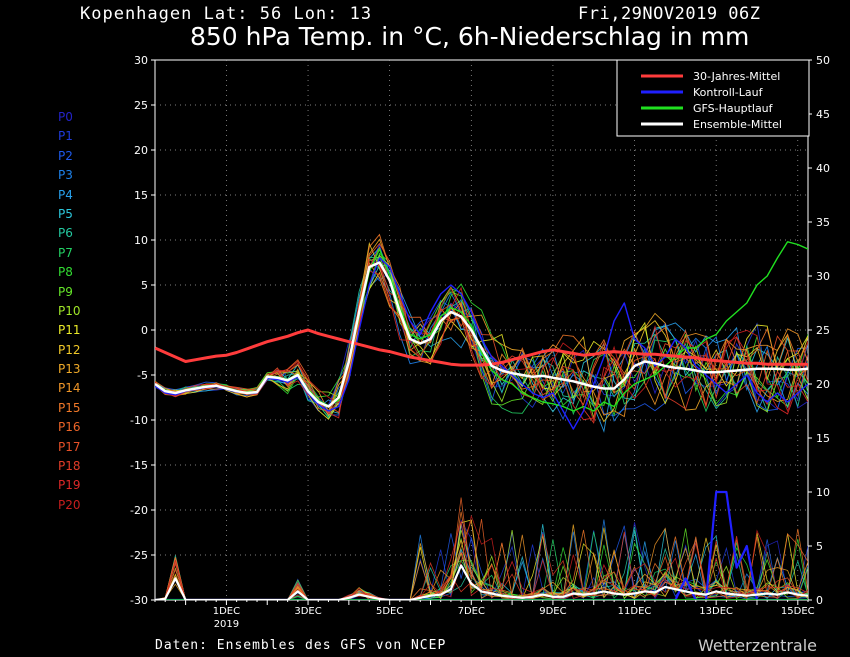 The width and height of the screenshot is (850, 657). I want to click on legend-label: 30-Jahres-Mittel, so click(736, 76).